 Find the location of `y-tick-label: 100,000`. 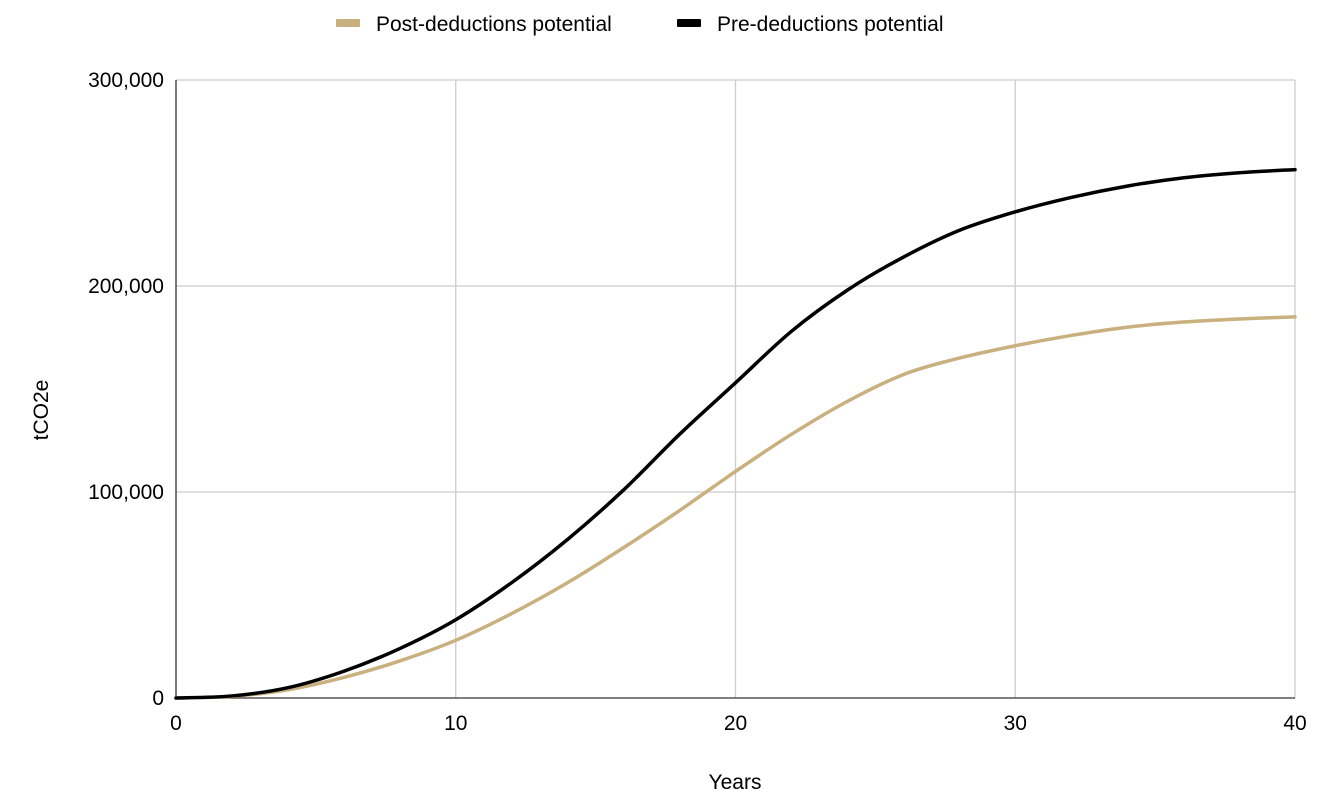

y-tick-label: 100,000 is located at coordinates (126, 492).